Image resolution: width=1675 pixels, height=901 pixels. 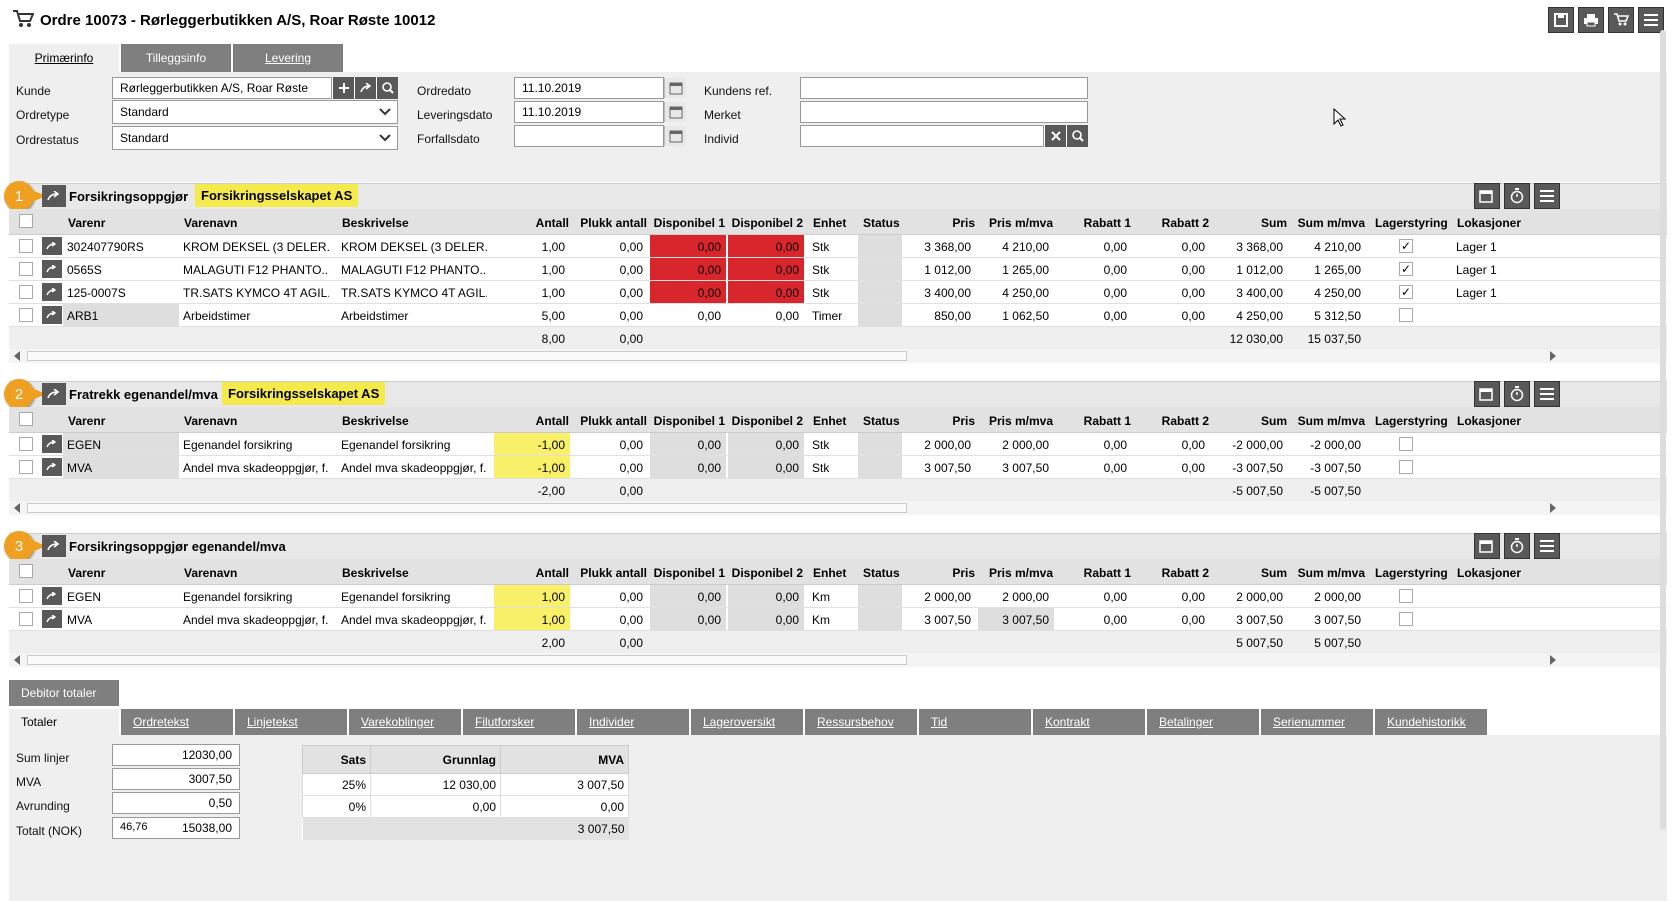 I want to click on merket-field, so click(x=944, y=112).